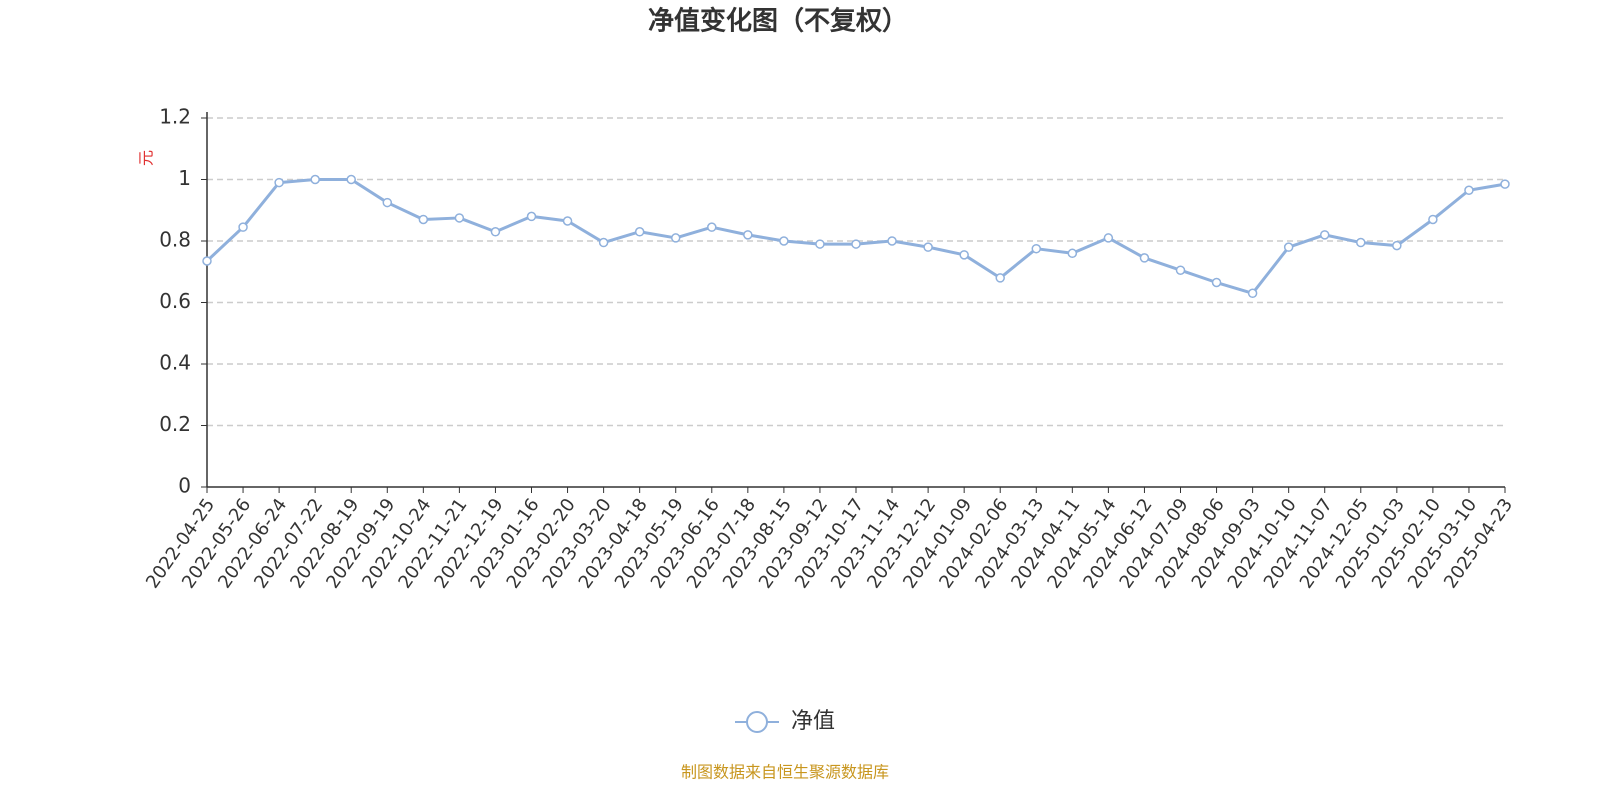 The image size is (1600, 800). What do you see at coordinates (175, 240) in the screenshot?
I see `y-tick-label: 0.8` at bounding box center [175, 240].